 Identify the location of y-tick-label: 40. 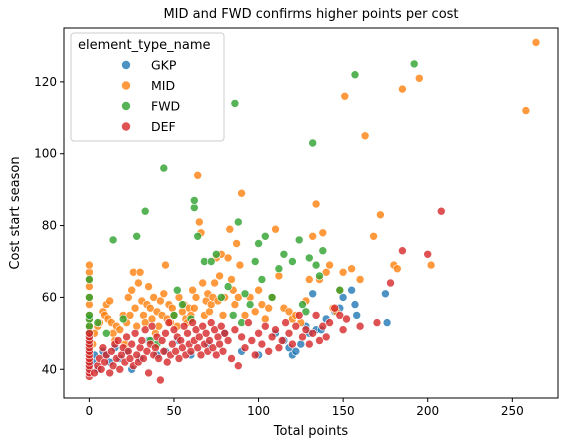
(49, 369).